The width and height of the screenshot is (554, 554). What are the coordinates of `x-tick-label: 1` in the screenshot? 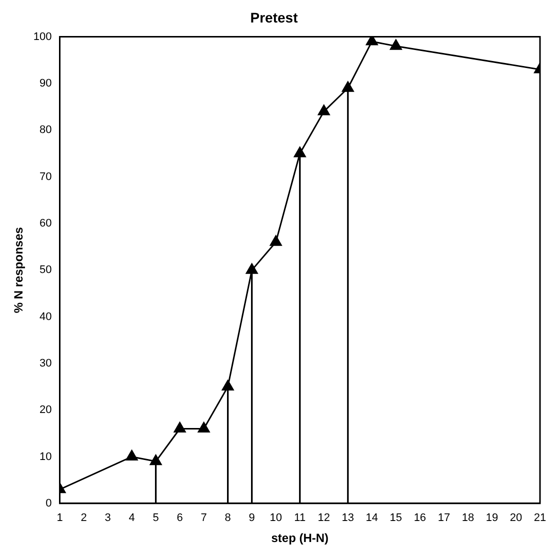 It's located at (59, 518).